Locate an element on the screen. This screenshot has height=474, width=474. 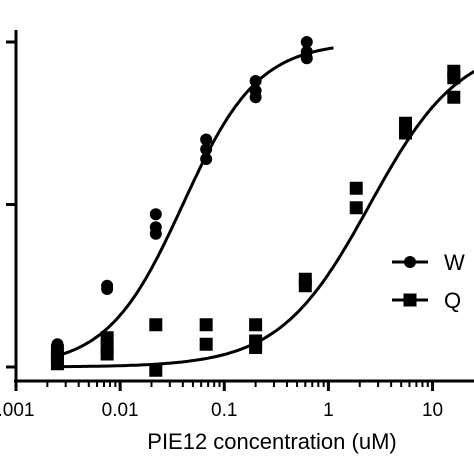
legend-label: W is located at coordinates (454, 262).